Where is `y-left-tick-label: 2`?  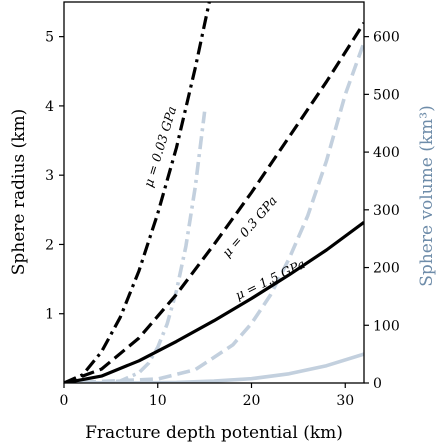
y-left-tick-label: 2 is located at coordinates (49, 245).